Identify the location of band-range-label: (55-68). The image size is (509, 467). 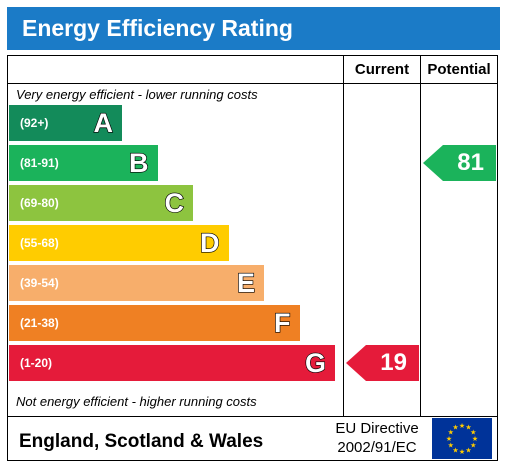
(39, 243).